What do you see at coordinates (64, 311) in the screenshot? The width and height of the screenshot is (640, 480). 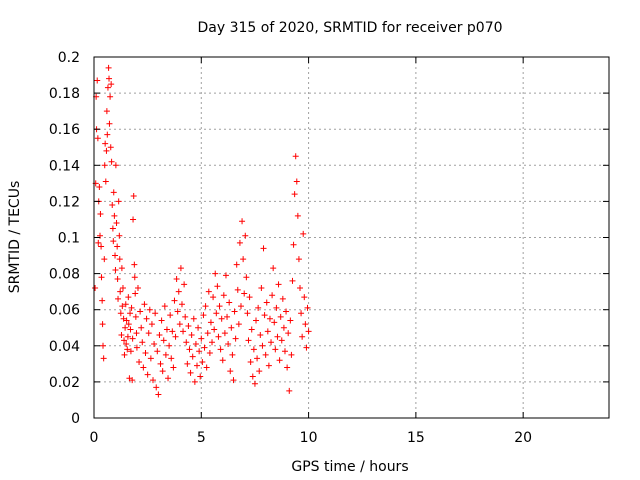 I see `y-tick-label: 0.06` at bounding box center [64, 311].